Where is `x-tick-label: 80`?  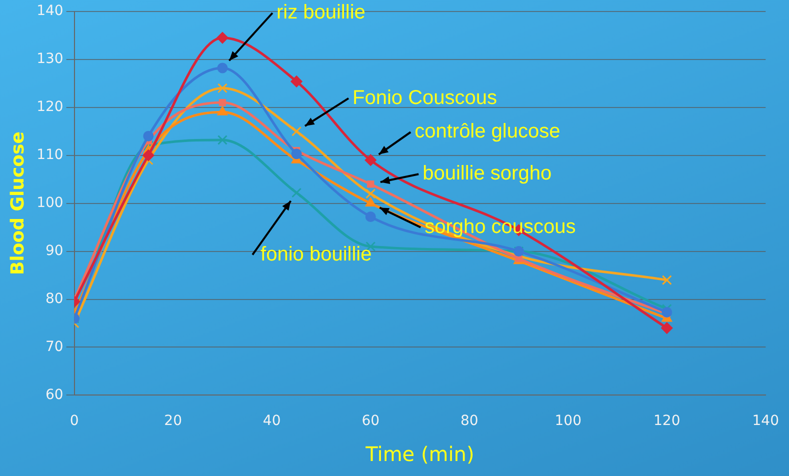 x-tick-label: 80 is located at coordinates (469, 421).